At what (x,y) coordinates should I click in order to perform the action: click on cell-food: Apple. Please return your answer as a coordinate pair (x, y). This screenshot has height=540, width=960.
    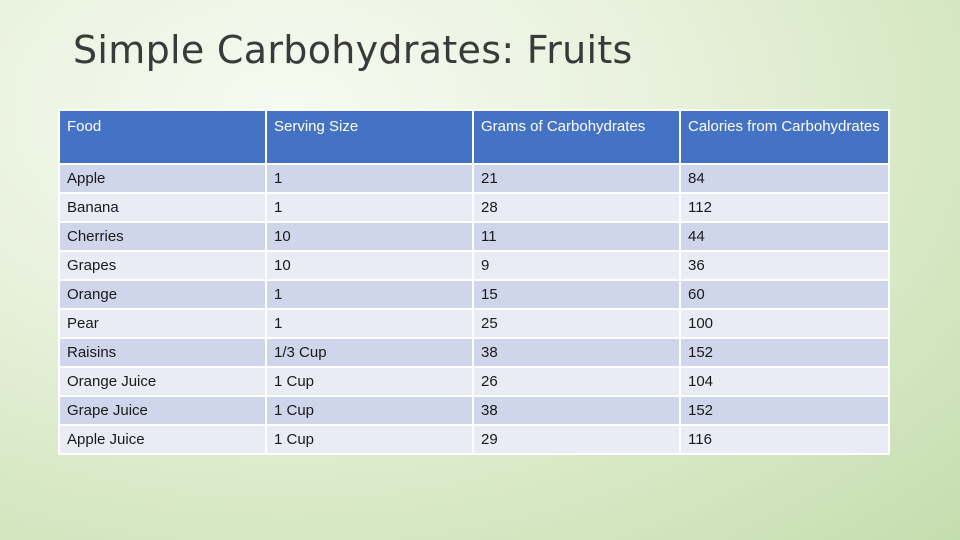
    Looking at the image, I should click on (162, 178).